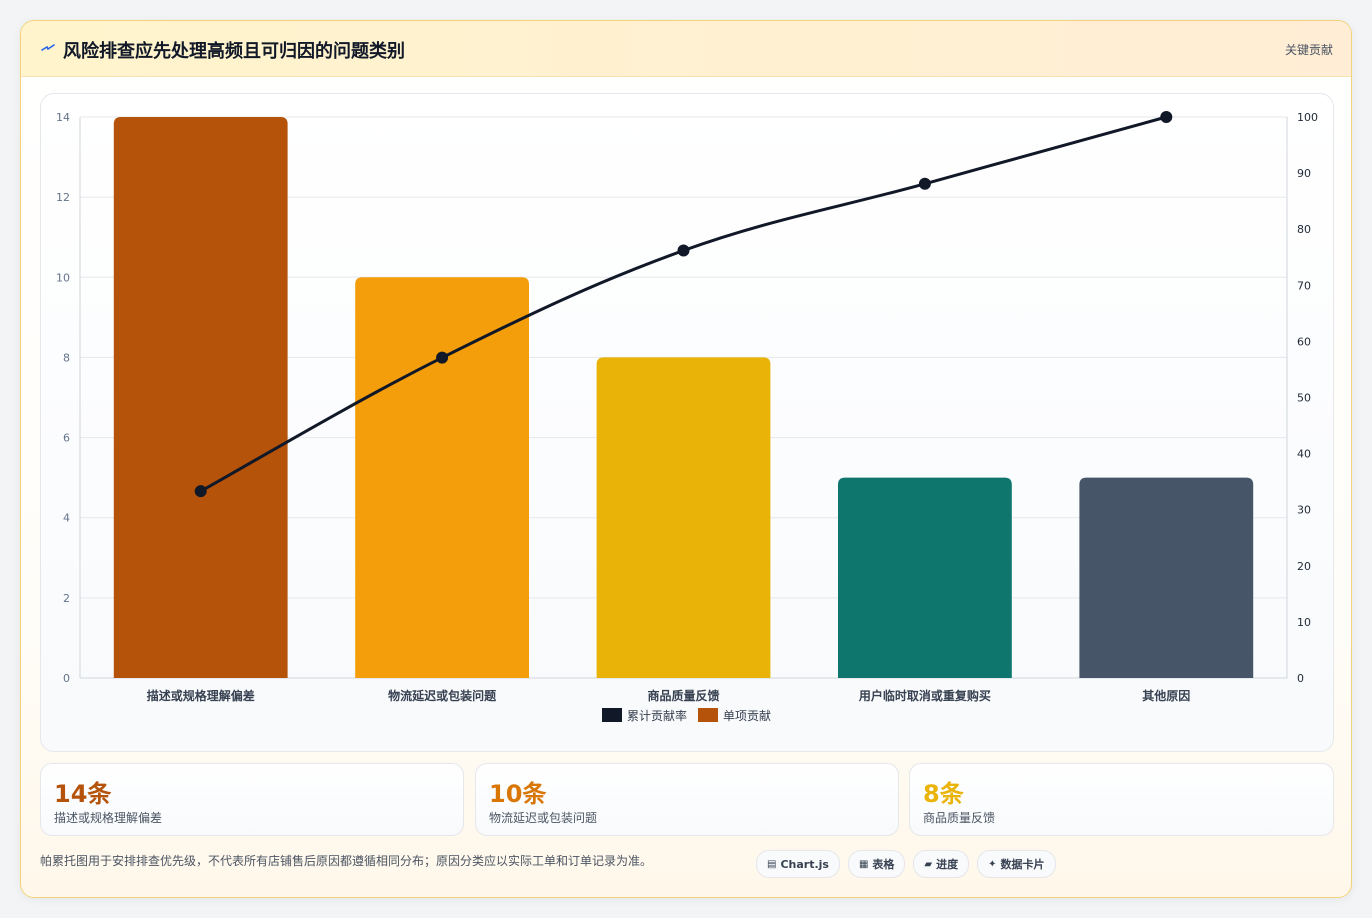 The image size is (1372, 918). I want to click on chip-table: ▦ 表格, so click(876, 864).